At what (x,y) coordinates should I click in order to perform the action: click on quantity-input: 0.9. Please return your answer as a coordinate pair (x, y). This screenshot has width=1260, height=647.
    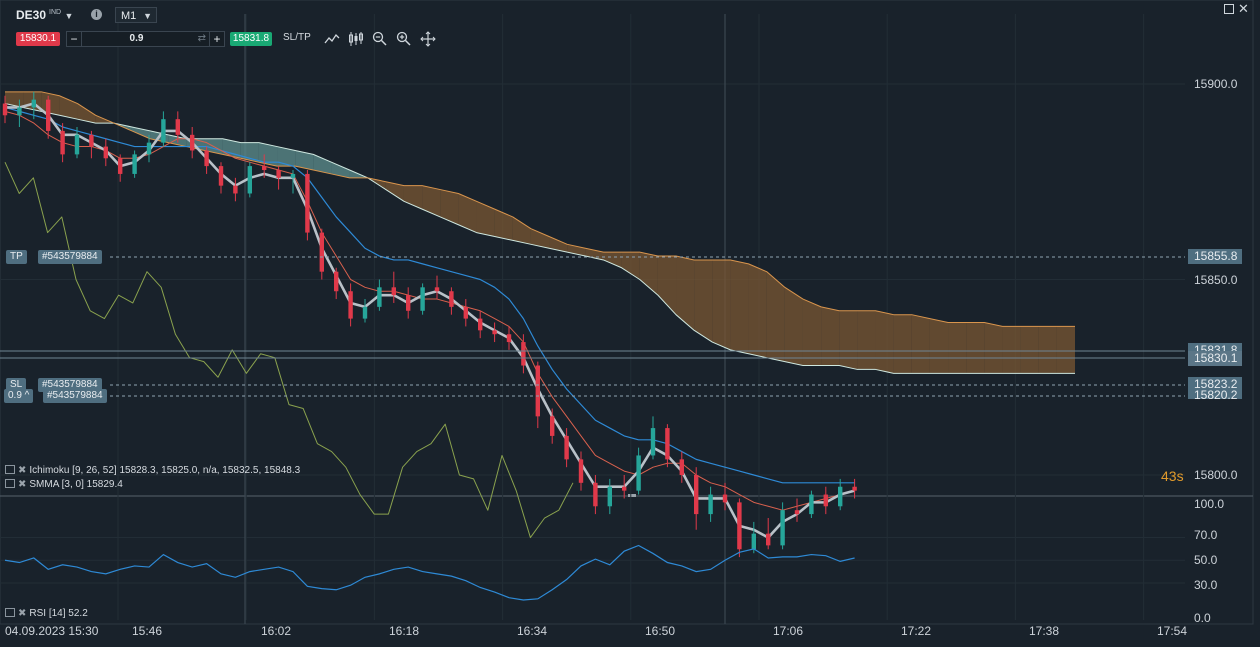
    Looking at the image, I should click on (136, 38).